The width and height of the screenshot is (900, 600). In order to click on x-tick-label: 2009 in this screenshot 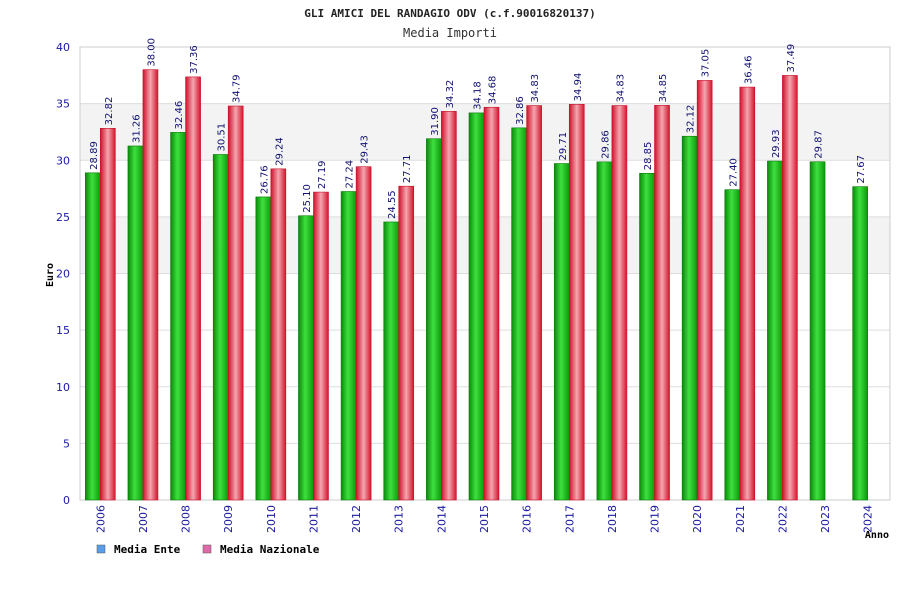, I will do `click(228, 519)`.